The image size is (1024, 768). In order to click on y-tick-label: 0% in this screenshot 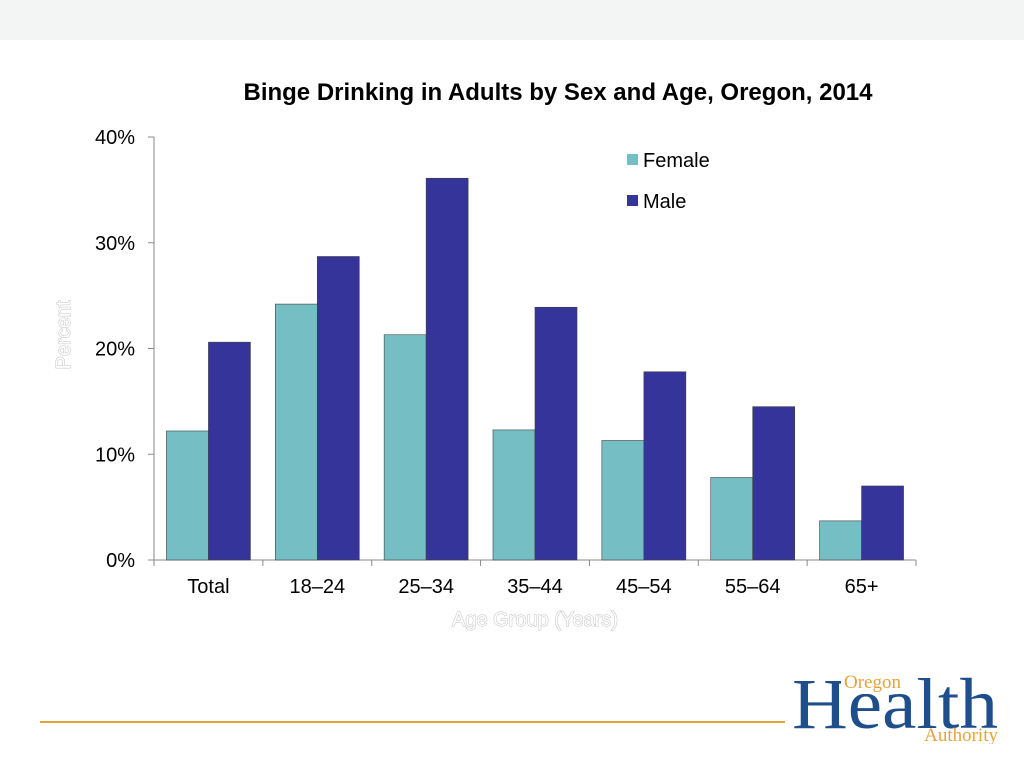, I will do `click(120, 561)`.